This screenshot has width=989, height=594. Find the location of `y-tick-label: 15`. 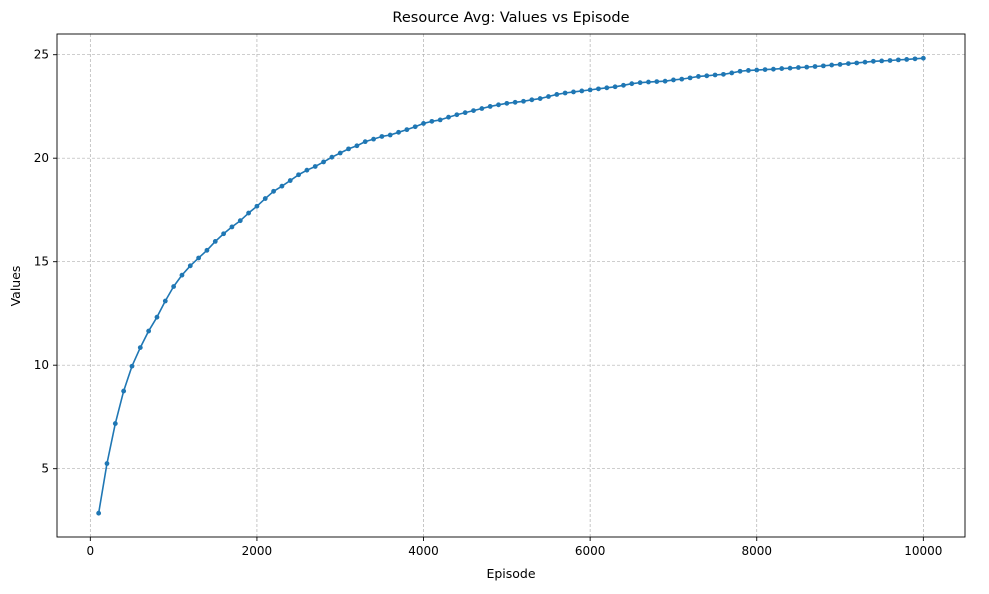

y-tick-label: 15 is located at coordinates (41, 262).